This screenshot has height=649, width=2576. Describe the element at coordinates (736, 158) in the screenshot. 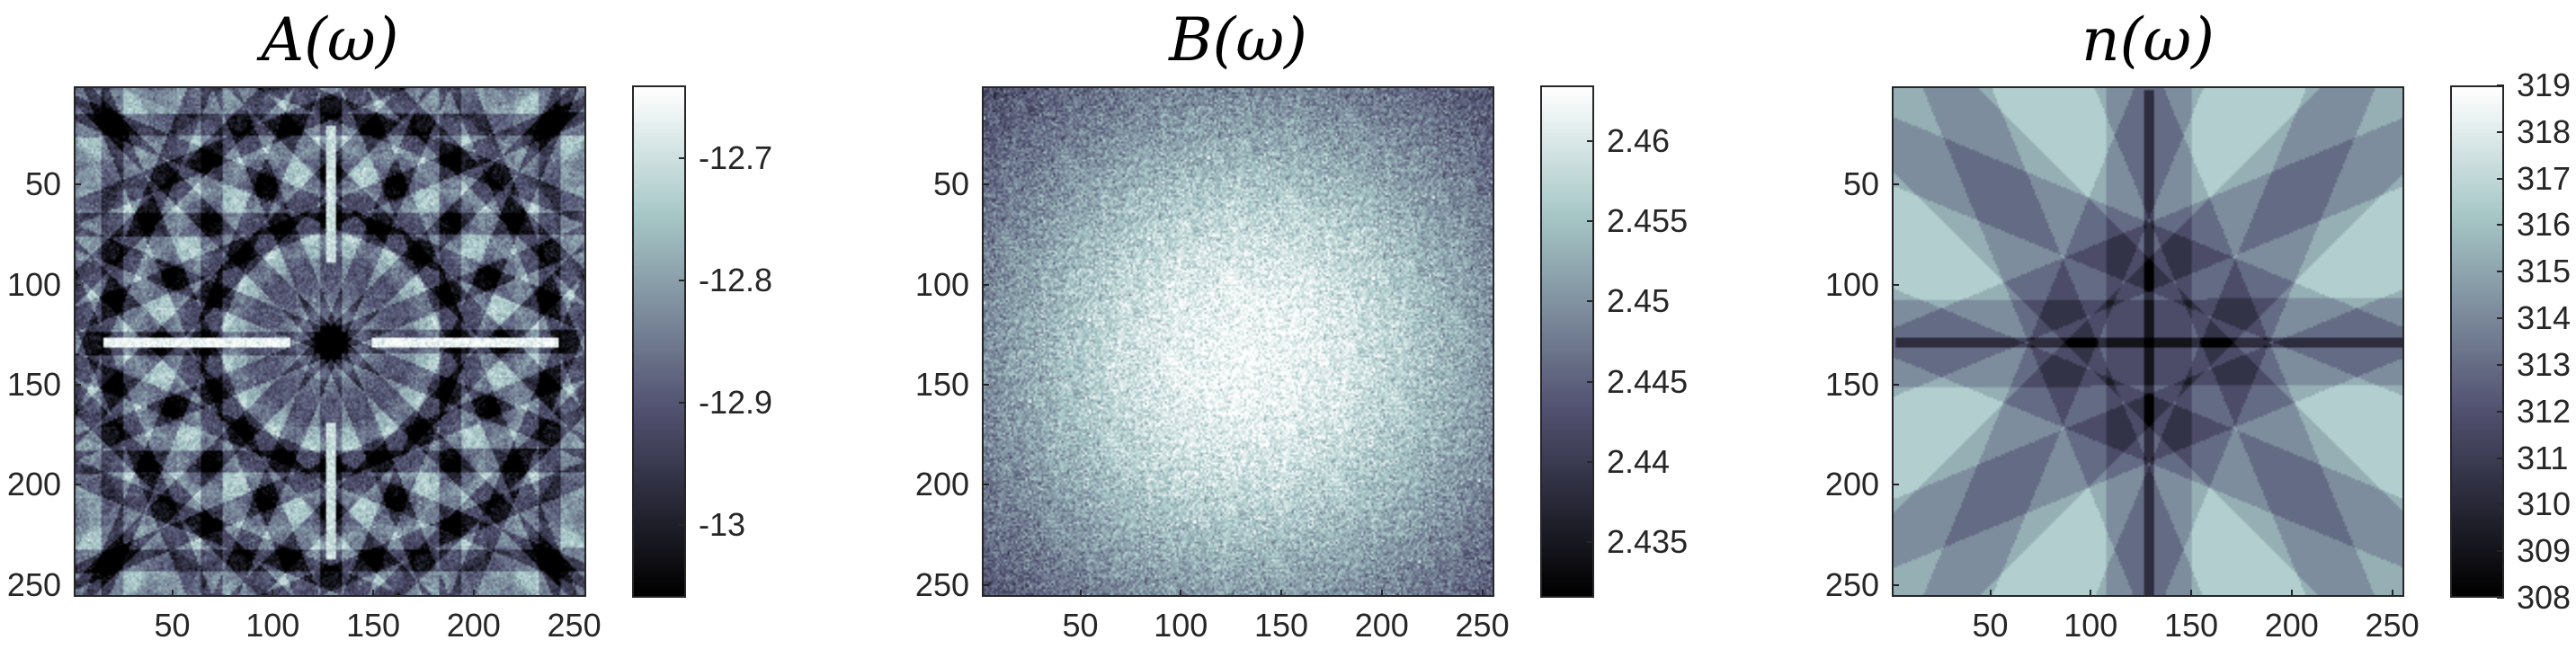

I see `colorbar-tick-label: -12.7` at that location.